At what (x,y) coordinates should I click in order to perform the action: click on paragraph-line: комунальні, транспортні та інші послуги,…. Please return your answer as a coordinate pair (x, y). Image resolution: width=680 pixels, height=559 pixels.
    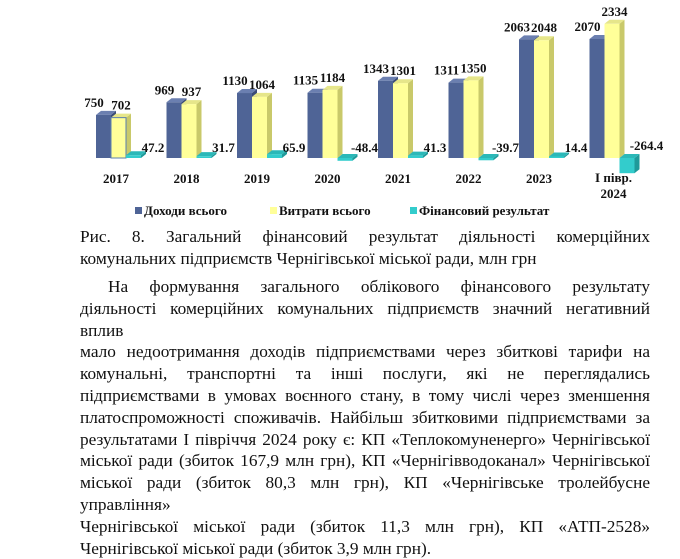
    Looking at the image, I should click on (365, 374).